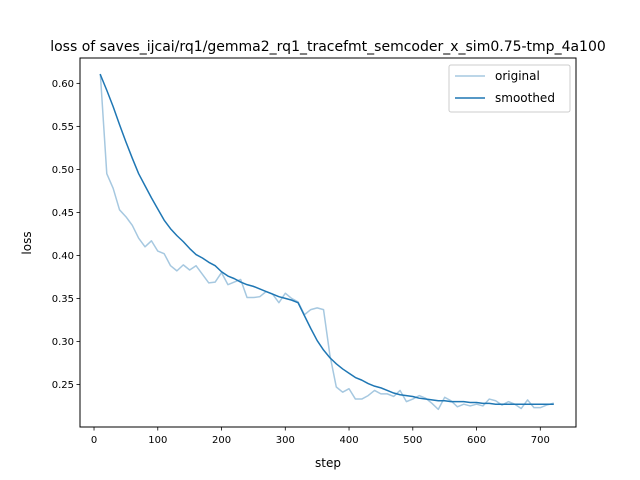 Image resolution: width=640 pixels, height=480 pixels. What do you see at coordinates (412, 440) in the screenshot?
I see `x-tick-label: 500` at bounding box center [412, 440].